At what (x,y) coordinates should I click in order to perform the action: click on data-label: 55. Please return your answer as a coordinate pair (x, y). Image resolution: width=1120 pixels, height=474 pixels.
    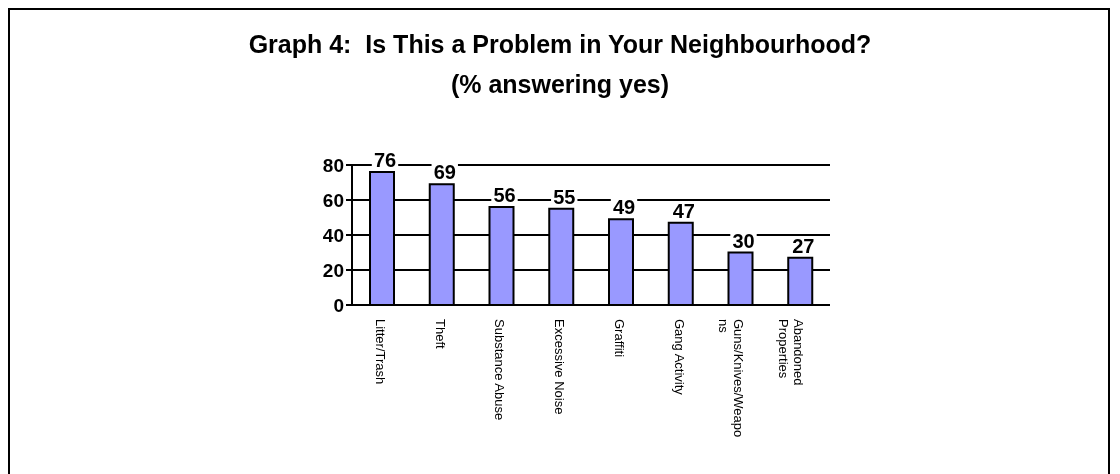
    Looking at the image, I should click on (564, 196).